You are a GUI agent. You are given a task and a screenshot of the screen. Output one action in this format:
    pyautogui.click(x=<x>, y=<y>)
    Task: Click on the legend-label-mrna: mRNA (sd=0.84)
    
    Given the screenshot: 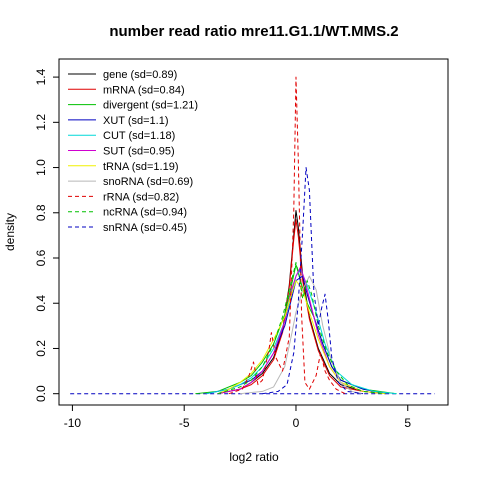 What is the action you would take?
    pyautogui.click(x=144, y=90)
    